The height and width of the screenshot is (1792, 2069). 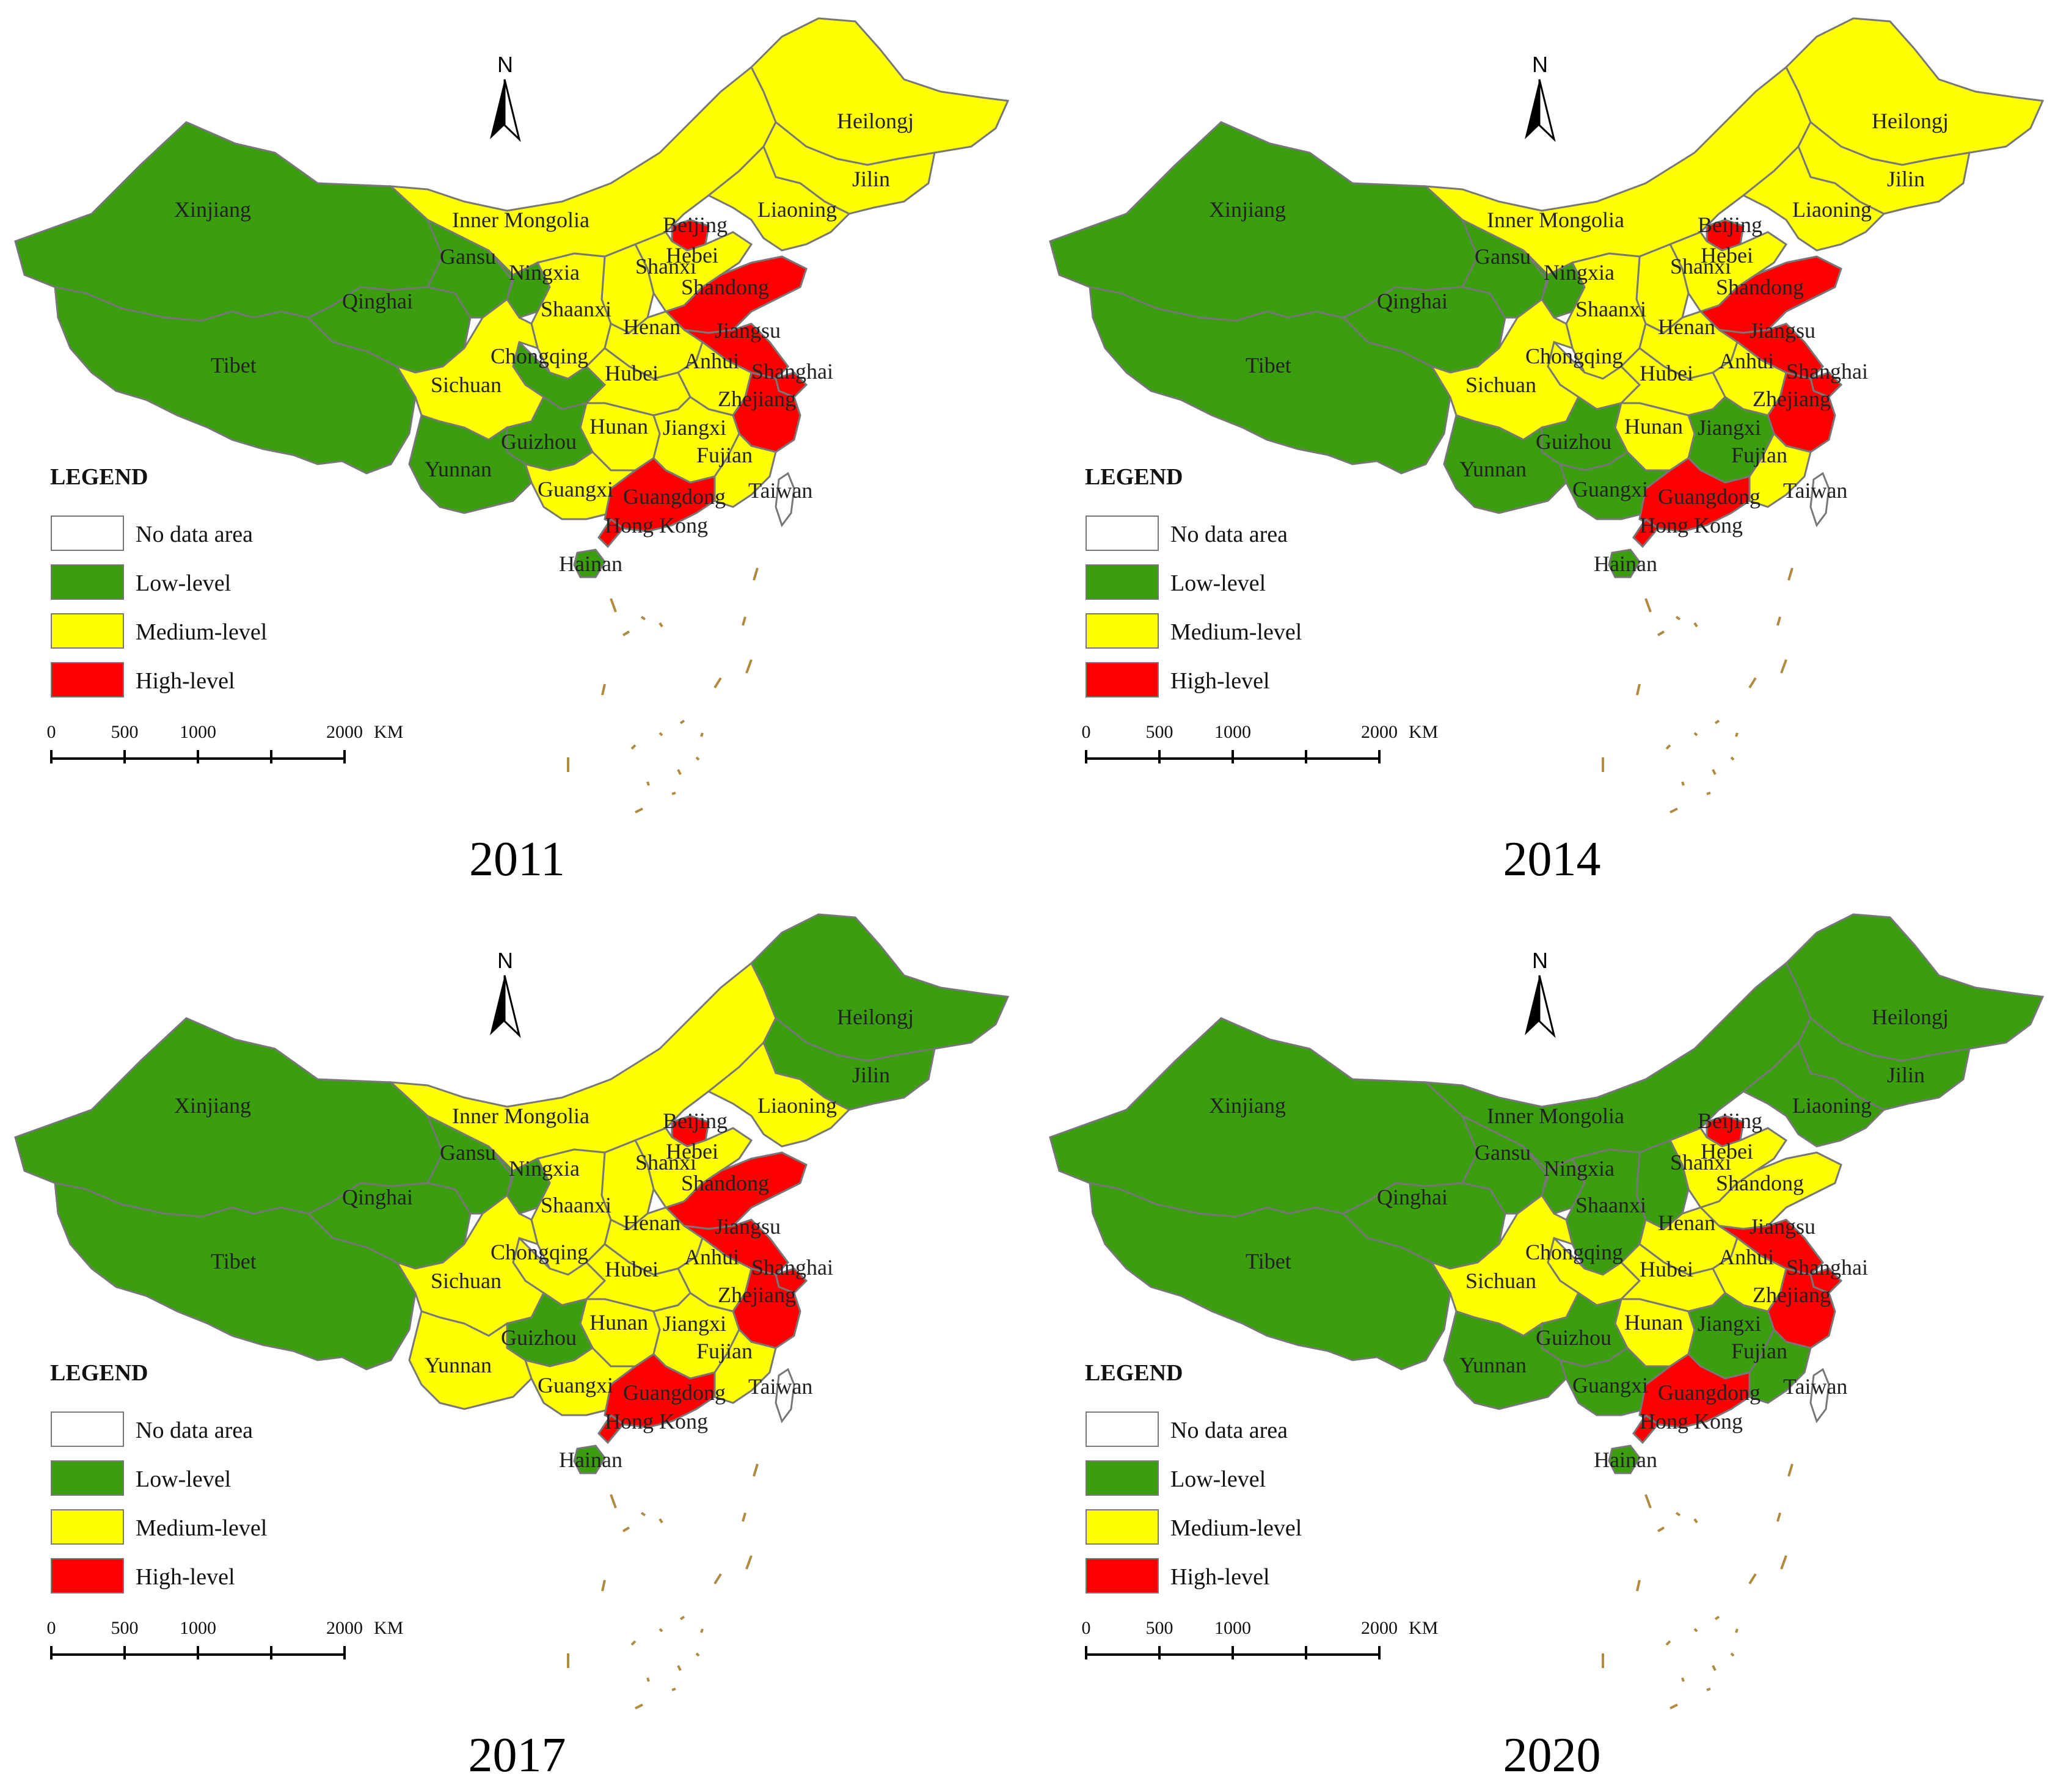 I want to click on province-qinghai, so click(x=389, y=330).